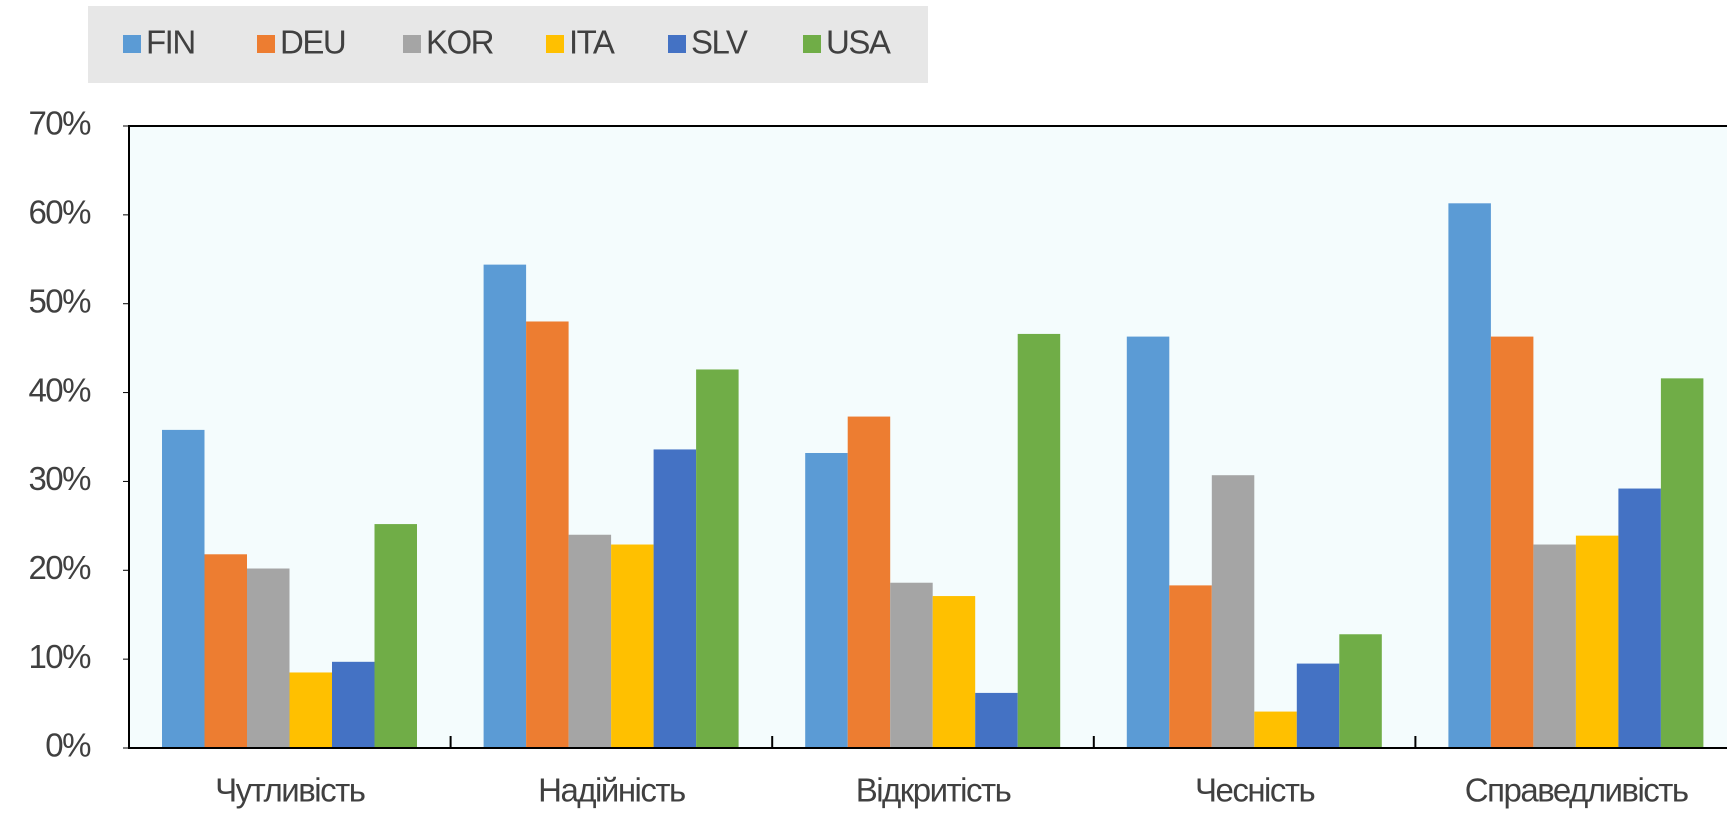 The width and height of the screenshot is (1727, 815). I want to click on y-tick-label: 60%, so click(59, 212).